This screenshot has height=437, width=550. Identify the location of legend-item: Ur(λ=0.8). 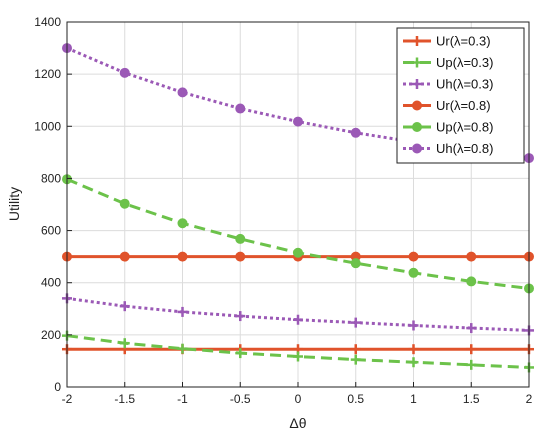
(447, 105).